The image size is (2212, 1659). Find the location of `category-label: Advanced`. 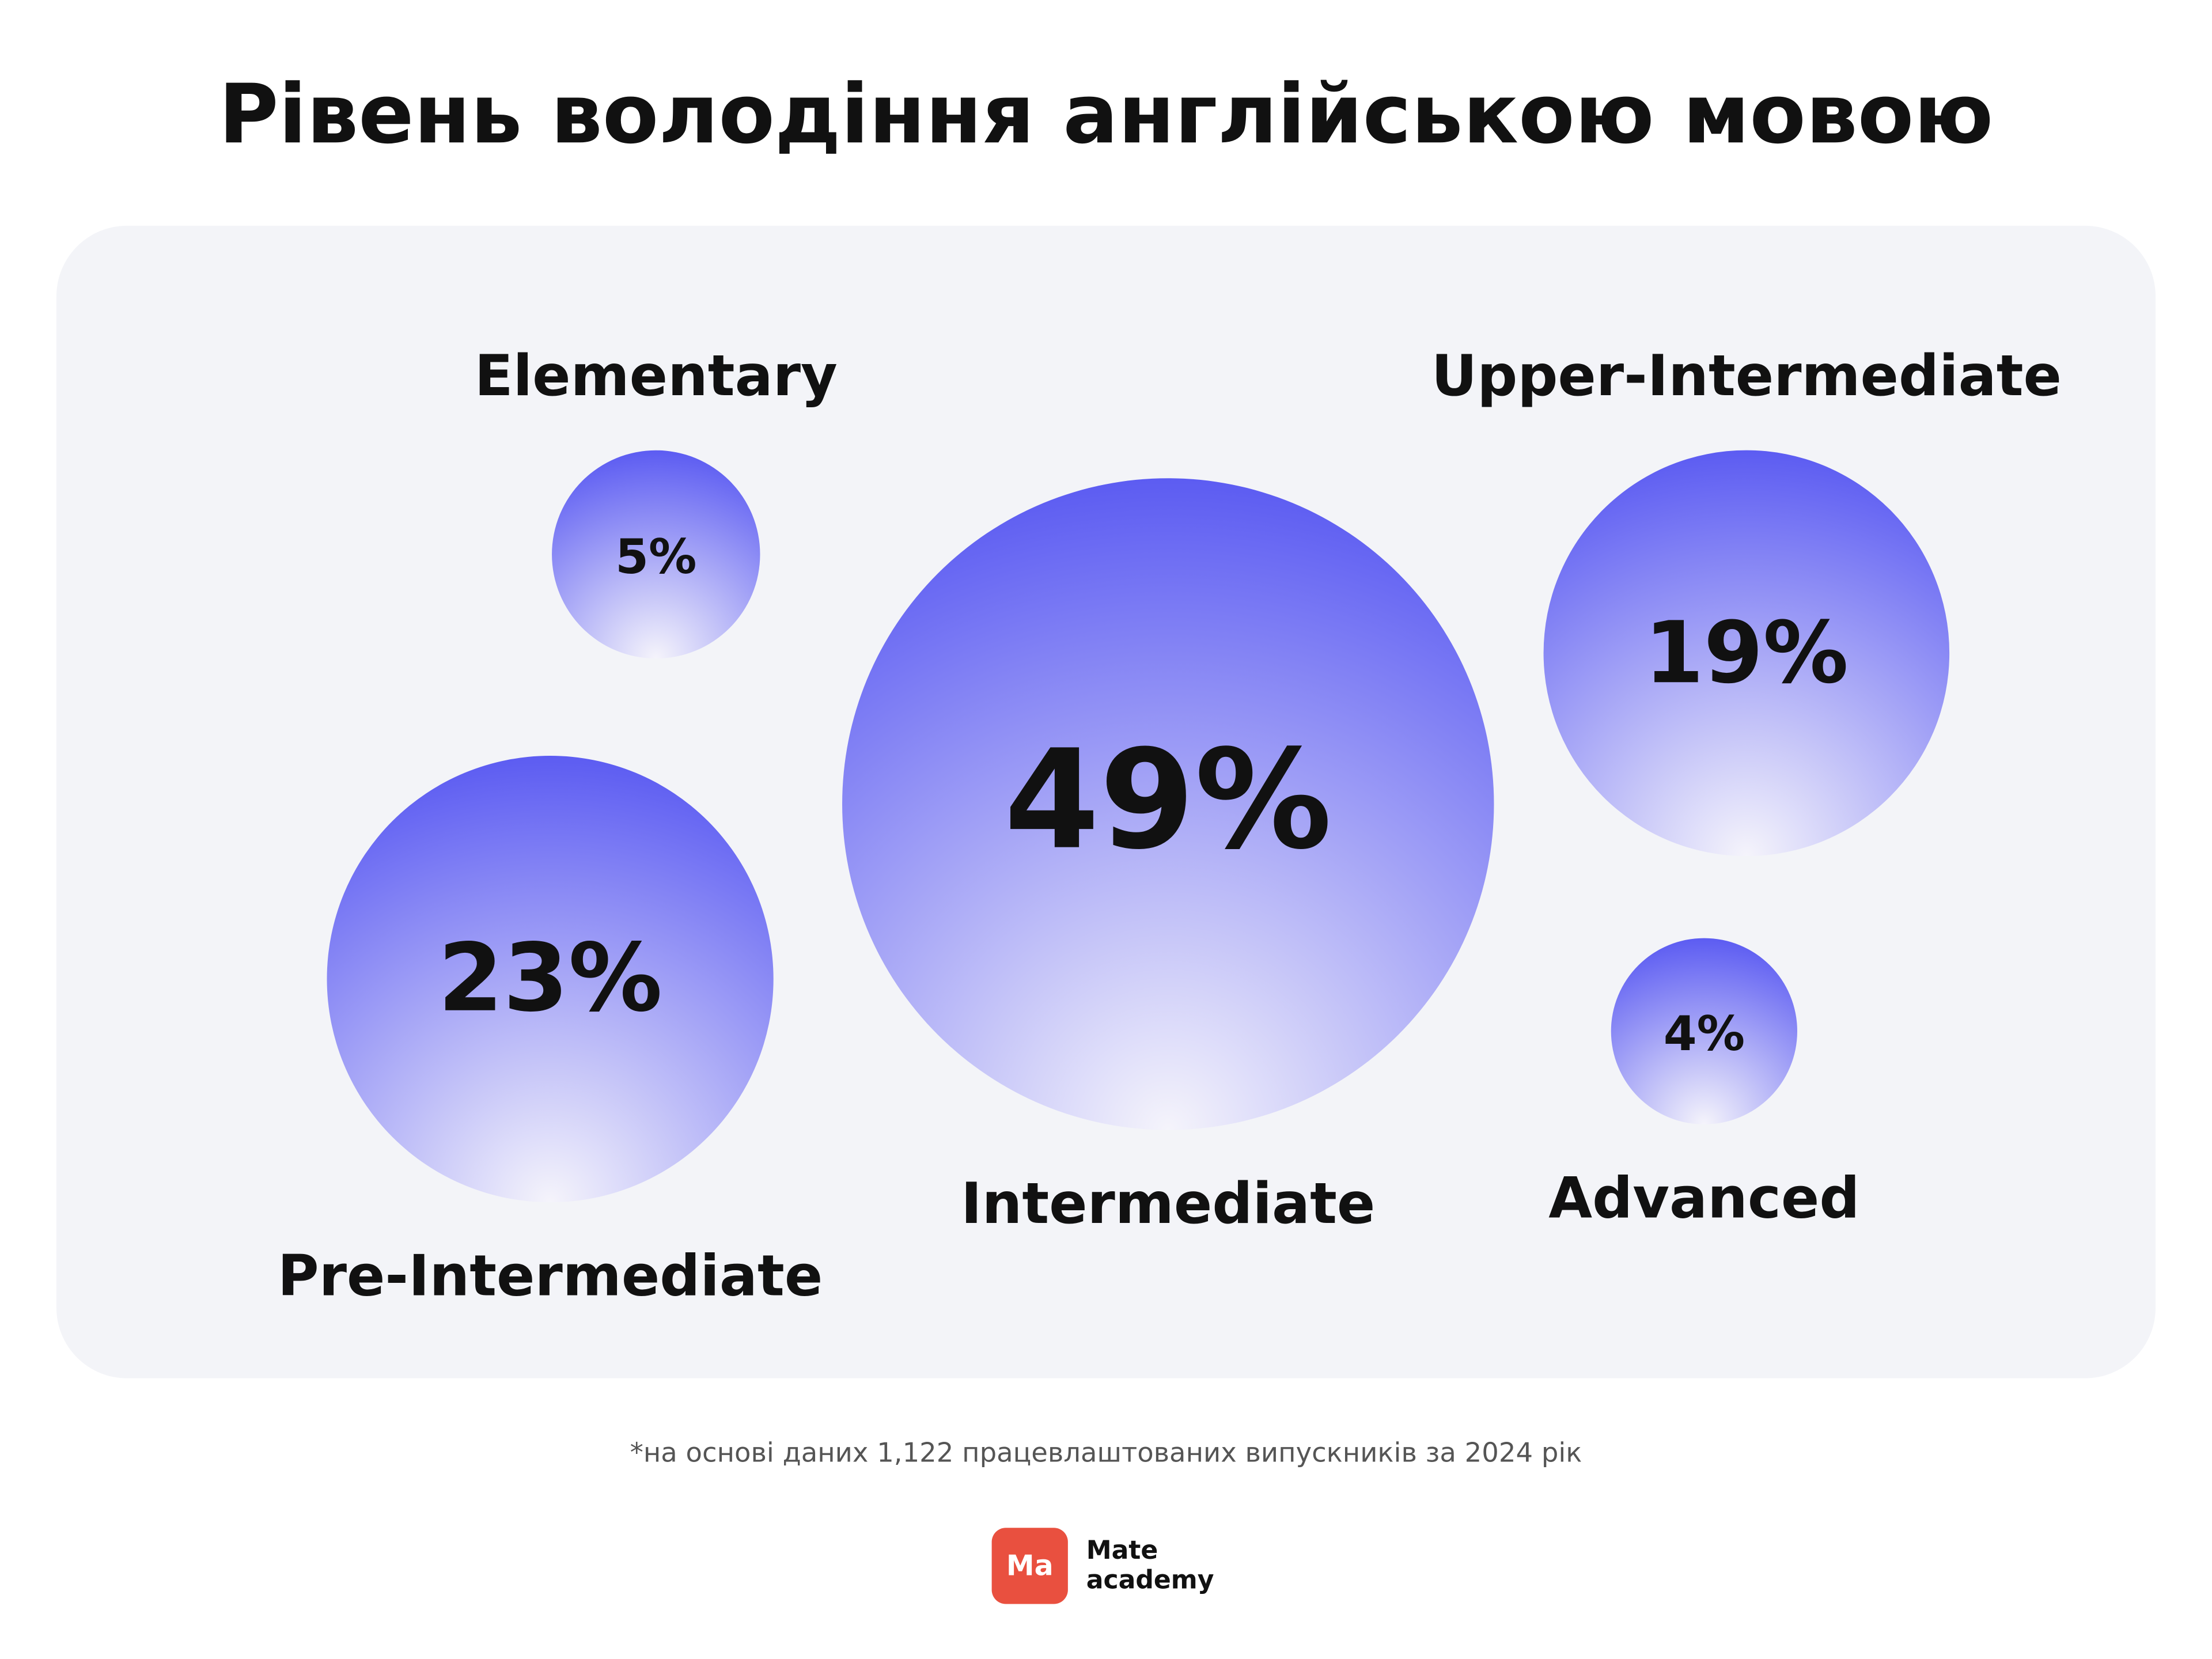

category-label: Advanced is located at coordinates (1703, 1198).